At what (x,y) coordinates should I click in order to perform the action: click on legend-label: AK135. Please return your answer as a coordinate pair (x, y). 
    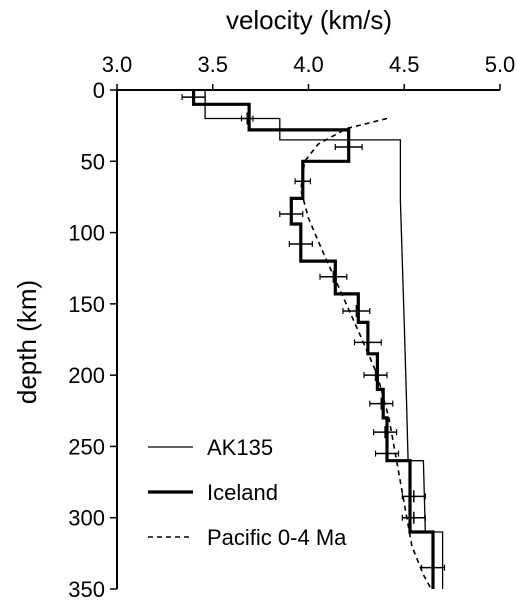
    Looking at the image, I should click on (240, 447).